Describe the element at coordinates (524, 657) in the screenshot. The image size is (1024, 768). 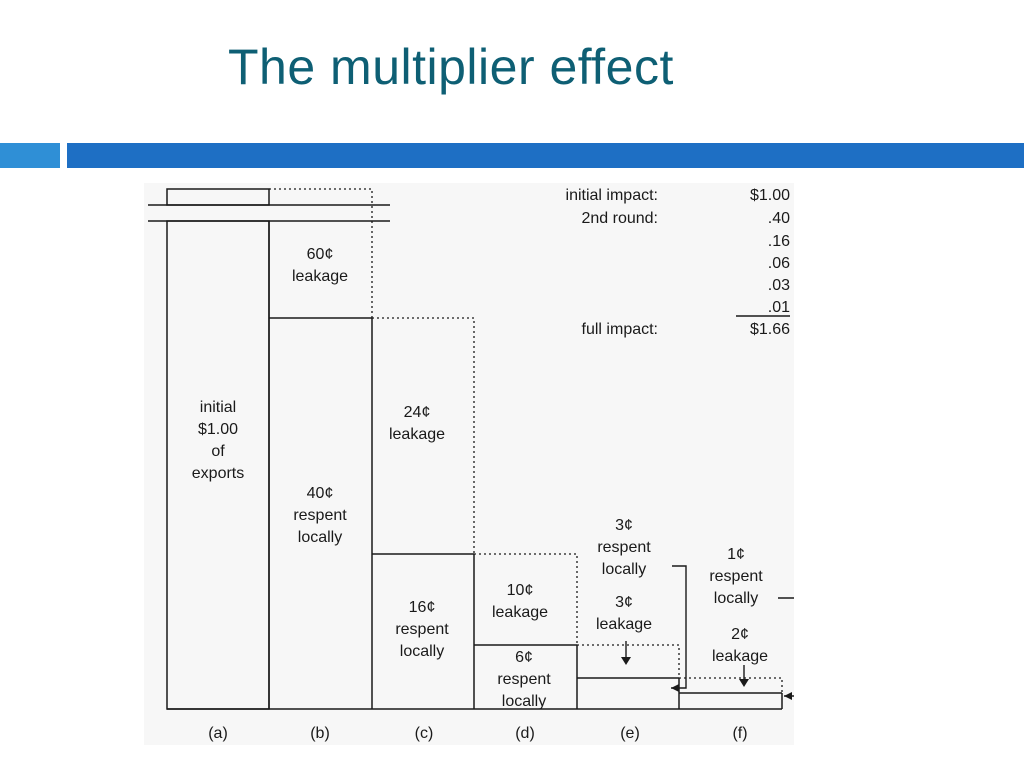
I see `column-d-respent-amount: 6¢` at that location.